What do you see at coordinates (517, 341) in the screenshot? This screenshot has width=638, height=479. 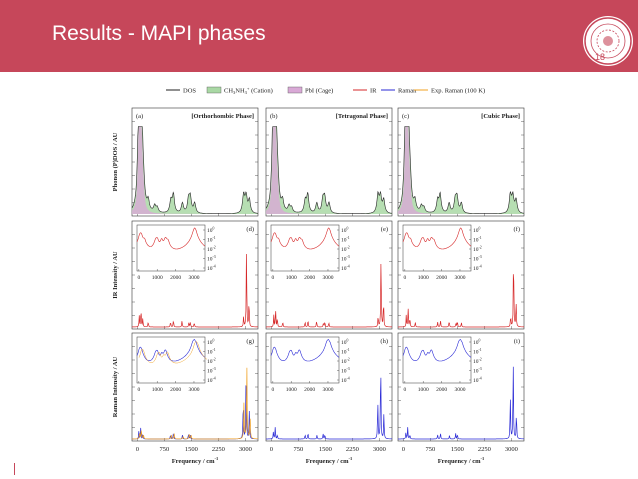 I see `panel-letter: (i)` at bounding box center [517, 341].